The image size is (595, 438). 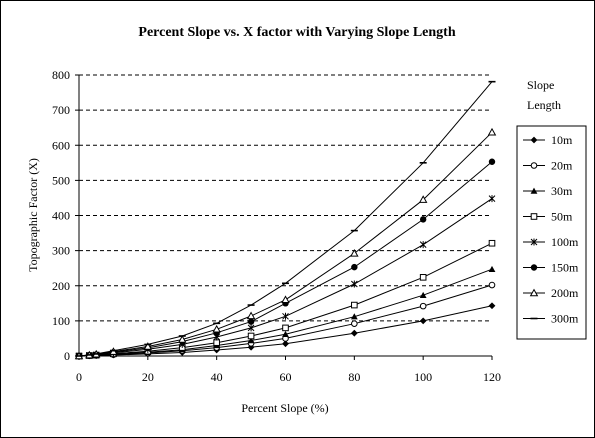 I want to click on legend-label: 150m, so click(x=565, y=268).